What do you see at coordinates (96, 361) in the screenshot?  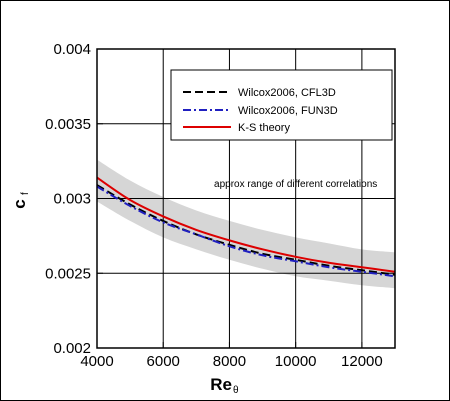 I see `x-tick-label-0: 4000` at bounding box center [96, 361].